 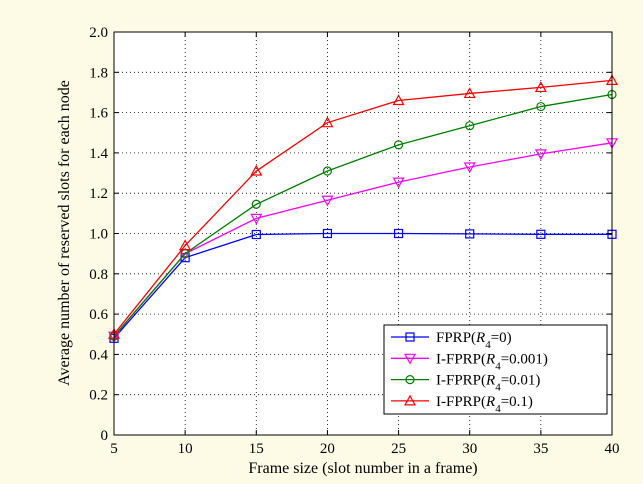 I want to click on x-tick-label: 25, so click(x=398, y=449).